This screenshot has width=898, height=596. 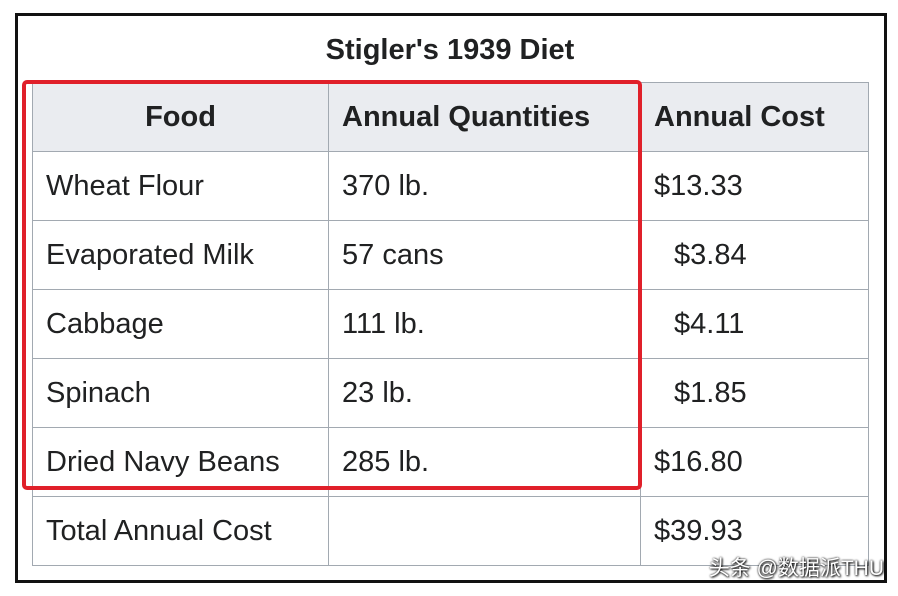 What do you see at coordinates (754, 462) in the screenshot?
I see `cell: $16.80` at bounding box center [754, 462].